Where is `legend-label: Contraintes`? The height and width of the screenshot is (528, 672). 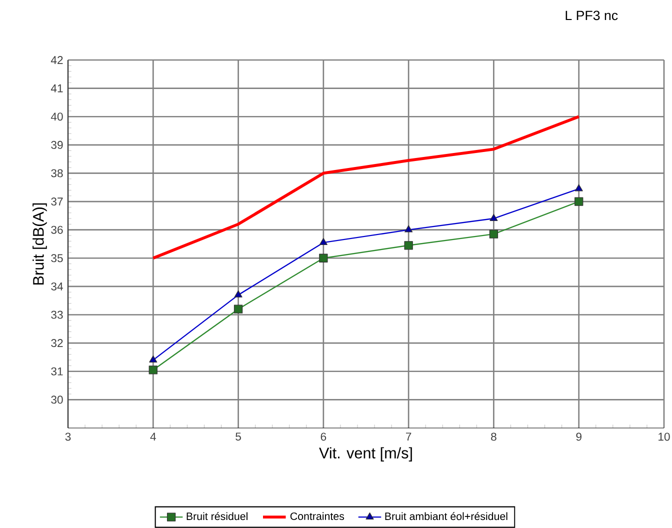 legend-label: Contraintes is located at coordinates (317, 516).